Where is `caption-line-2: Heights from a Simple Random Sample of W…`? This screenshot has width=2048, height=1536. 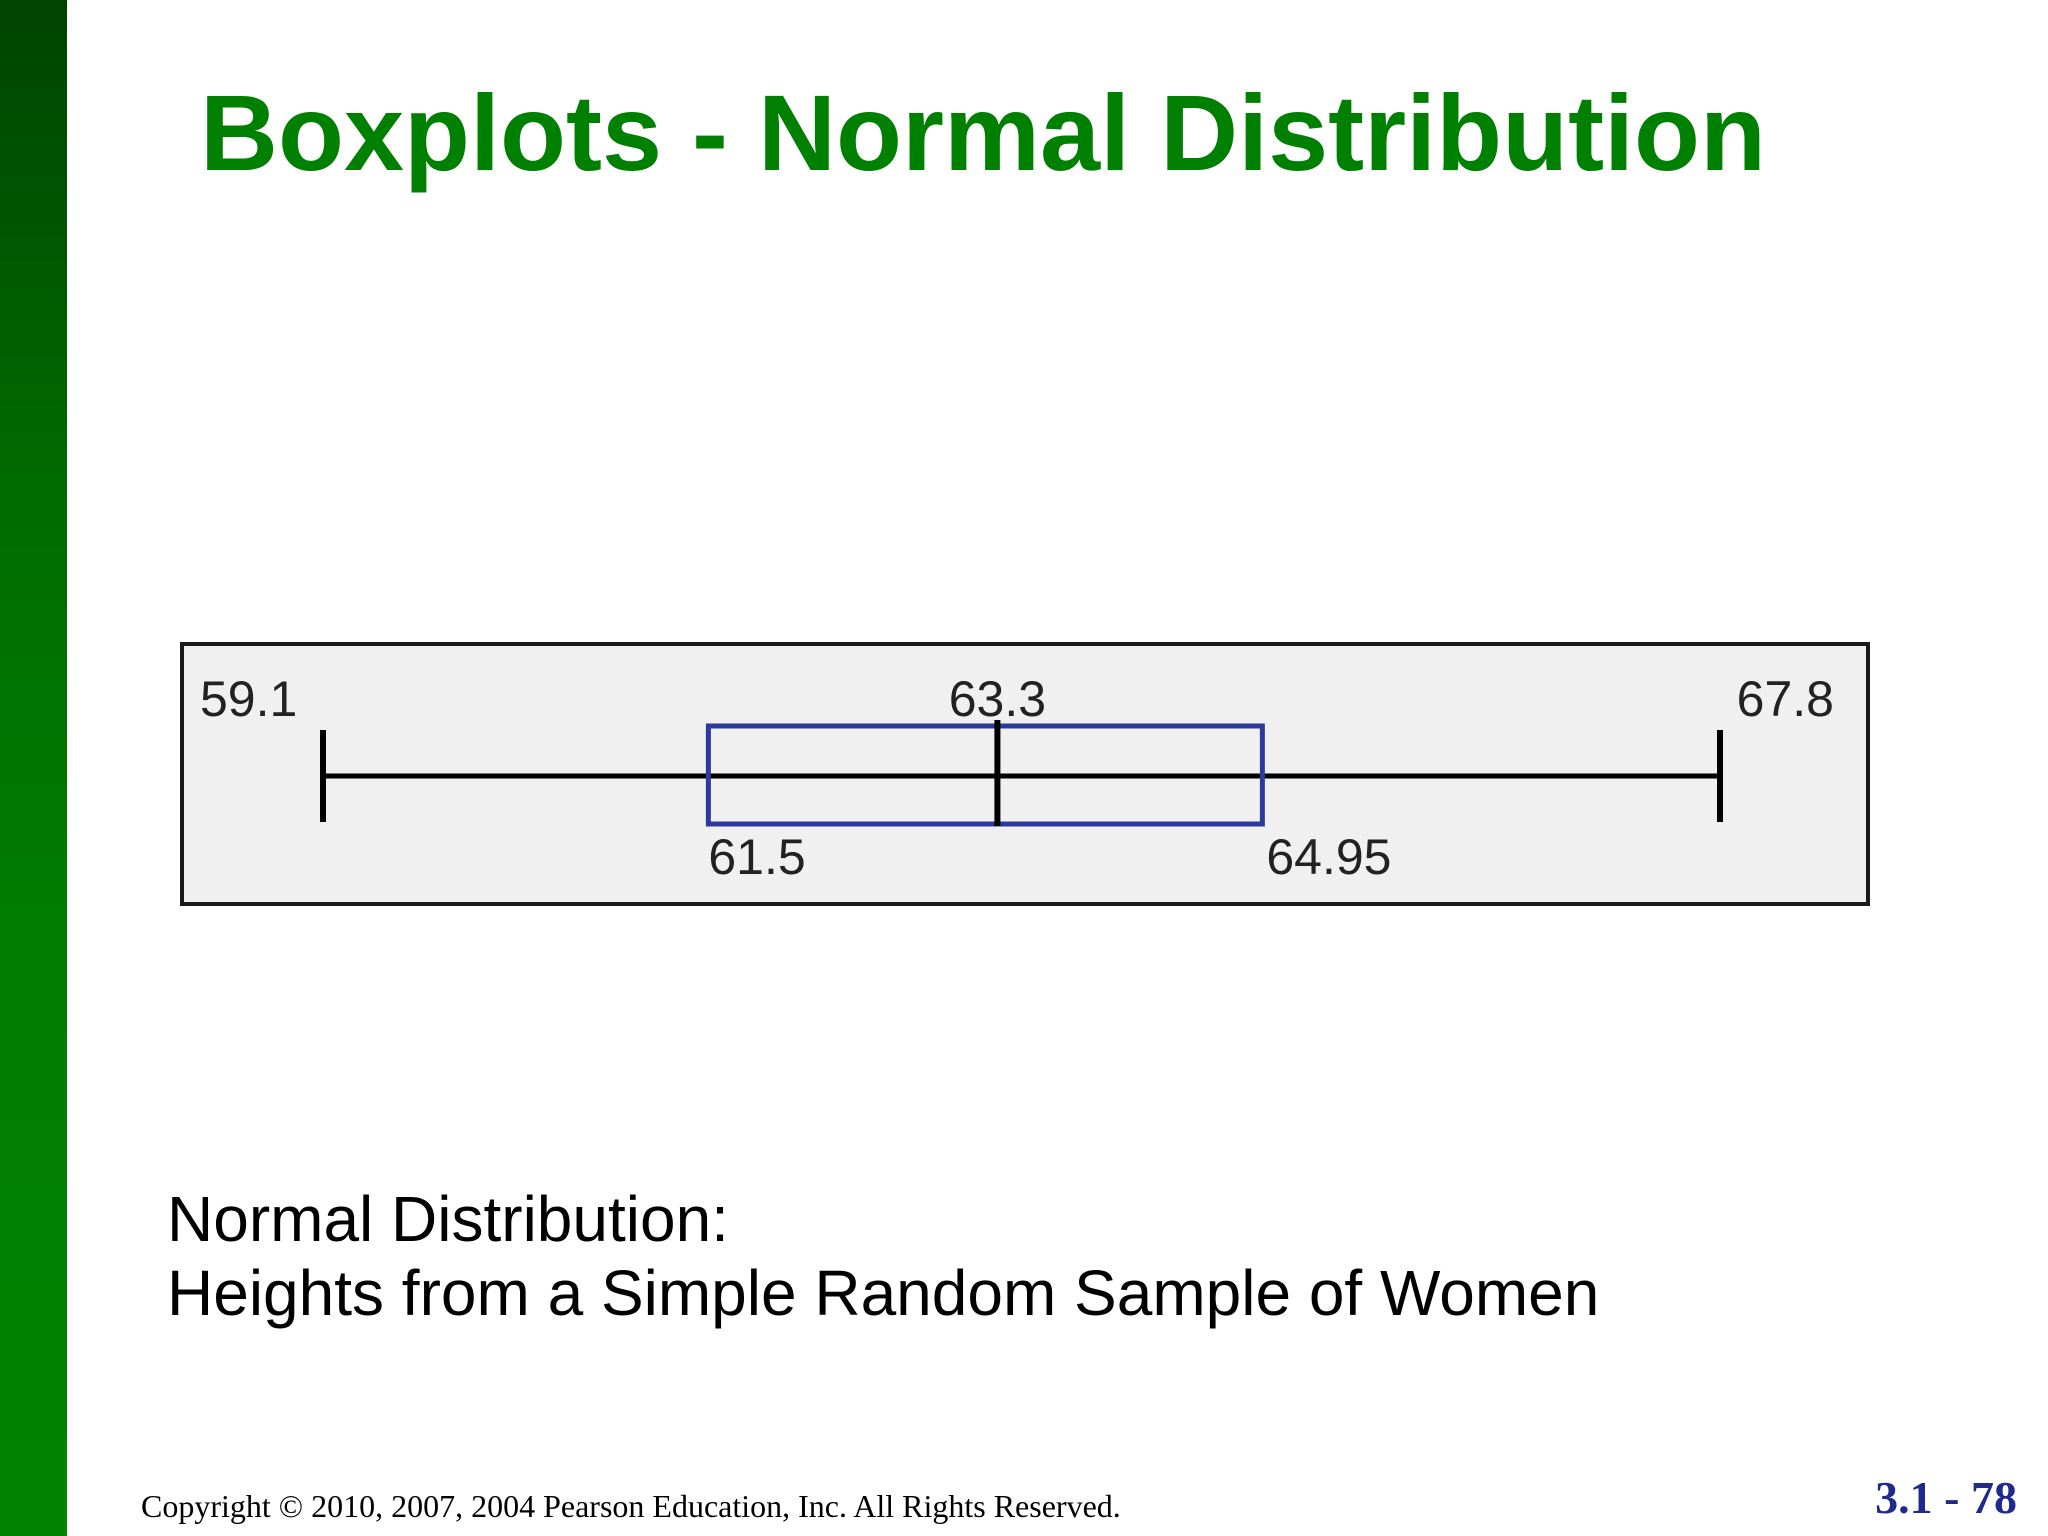
caption-line-2: Heights from a Simple Random Sample of W… is located at coordinates (883, 1293).